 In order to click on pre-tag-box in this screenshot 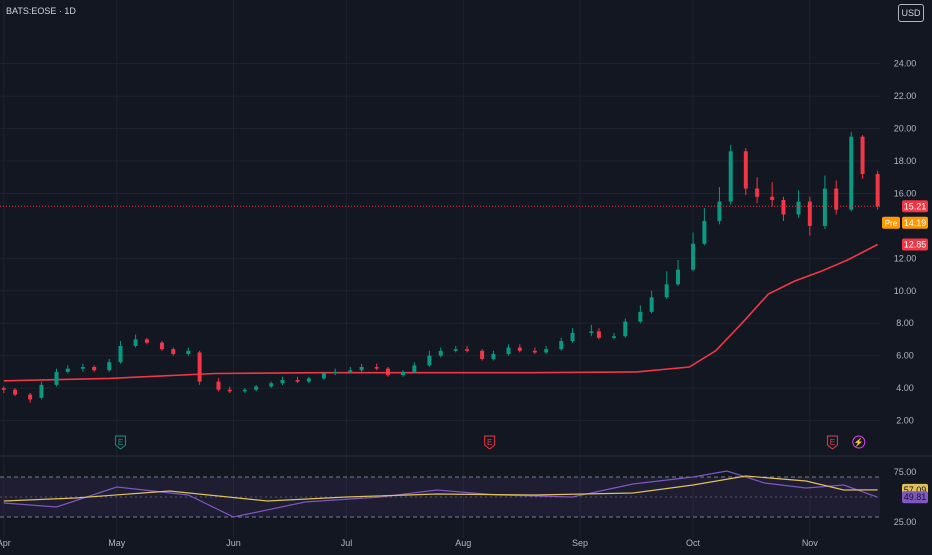, I will do `click(891, 222)`.